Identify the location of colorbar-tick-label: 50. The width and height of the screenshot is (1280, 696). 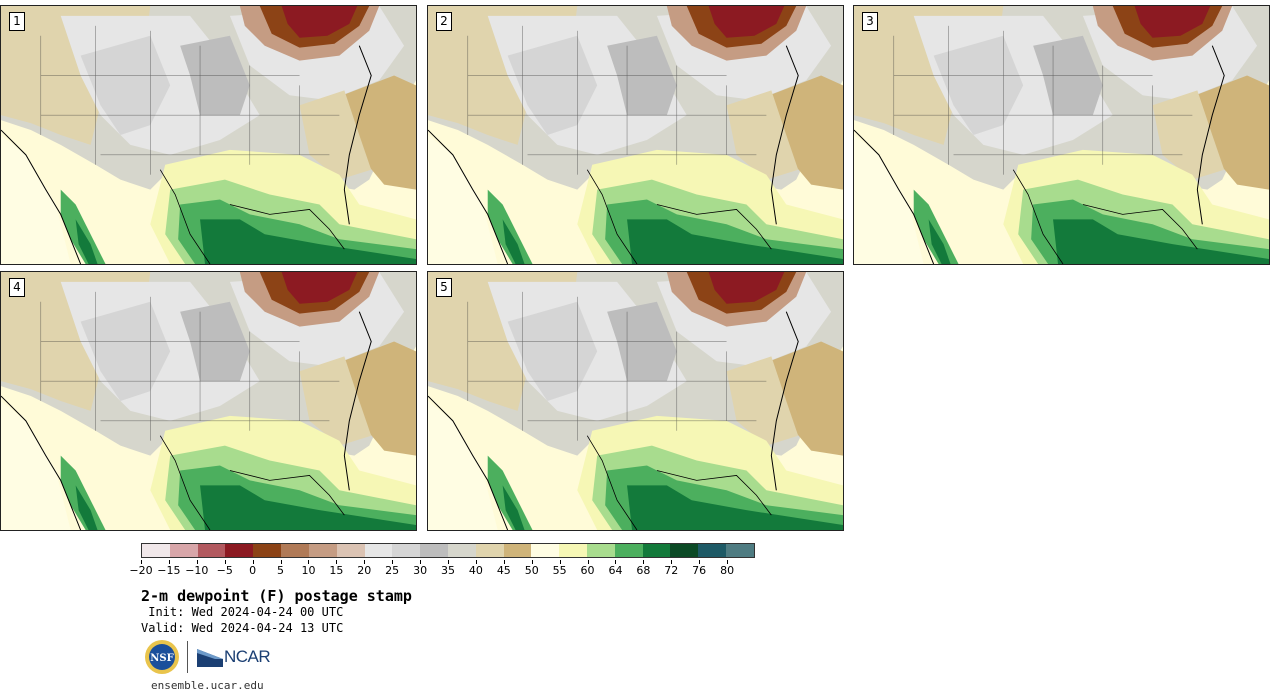
(531, 570).